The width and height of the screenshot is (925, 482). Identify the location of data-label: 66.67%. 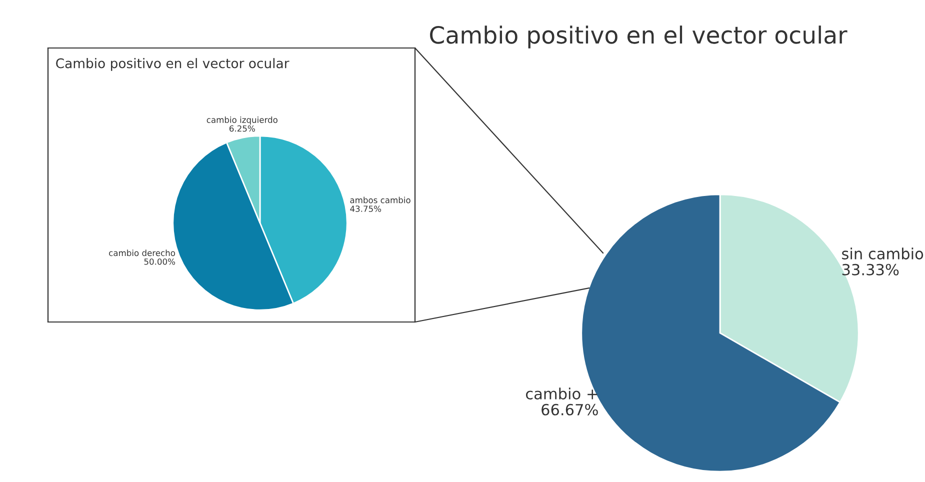
(570, 410).